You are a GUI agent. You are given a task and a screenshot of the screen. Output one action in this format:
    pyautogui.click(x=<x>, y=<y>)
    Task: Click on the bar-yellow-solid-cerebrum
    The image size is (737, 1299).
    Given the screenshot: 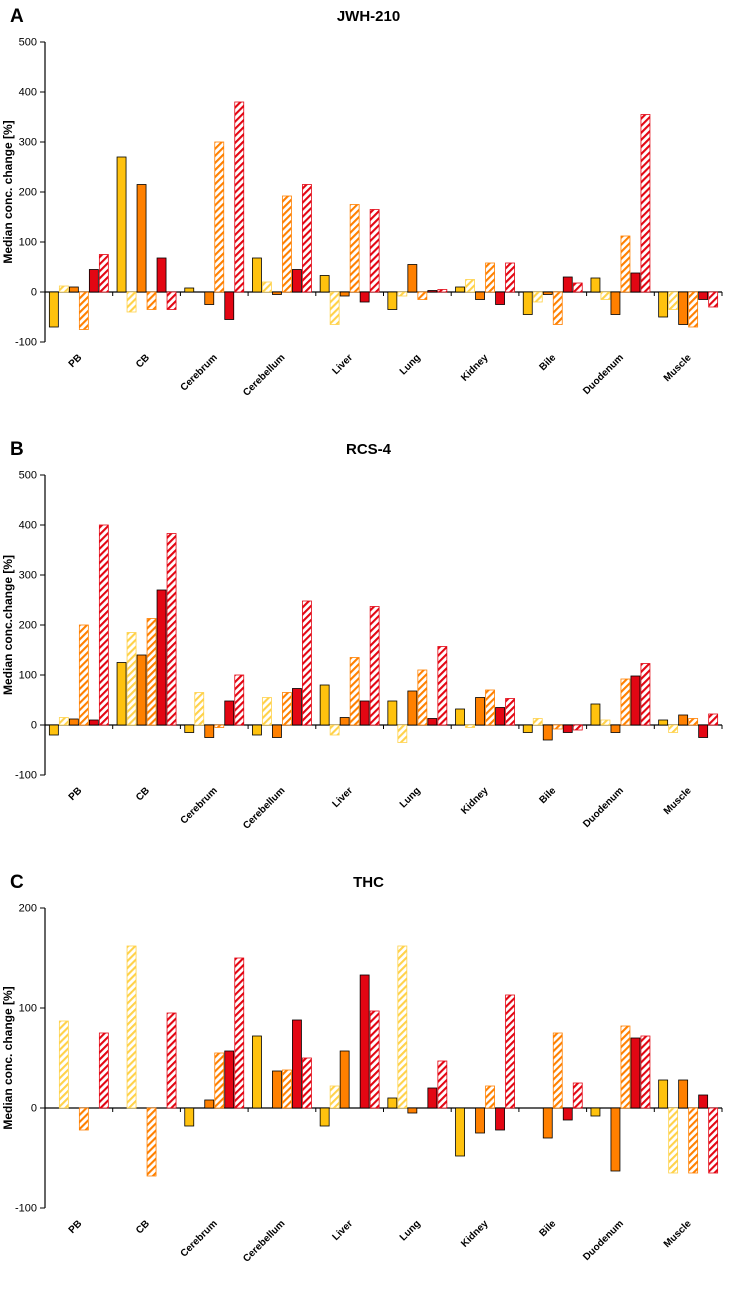 What is the action you would take?
    pyautogui.click(x=189, y=1117)
    